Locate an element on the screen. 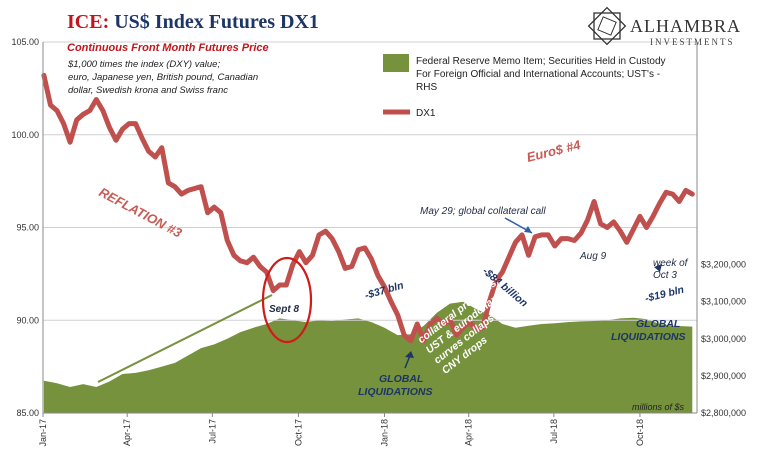  sept8-circle is located at coordinates (287, 300).